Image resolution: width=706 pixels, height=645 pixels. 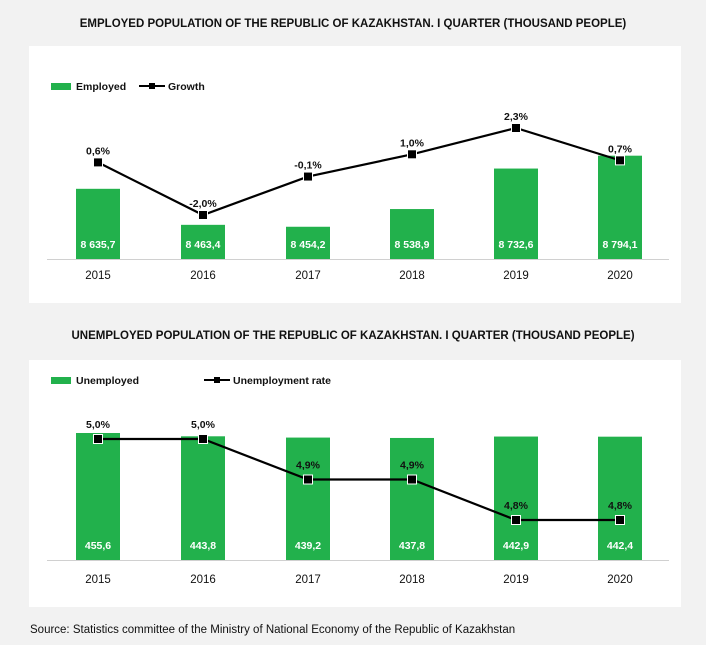 What do you see at coordinates (515, 245) in the screenshot?
I see `bar-value-label: 8 732,6` at bounding box center [515, 245].